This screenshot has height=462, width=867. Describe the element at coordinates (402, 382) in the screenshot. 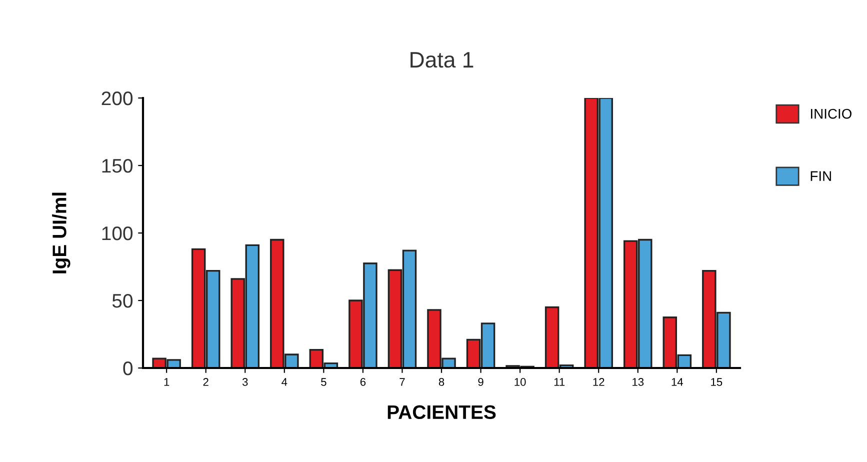

I see `x-tick-label: 7` at that location.